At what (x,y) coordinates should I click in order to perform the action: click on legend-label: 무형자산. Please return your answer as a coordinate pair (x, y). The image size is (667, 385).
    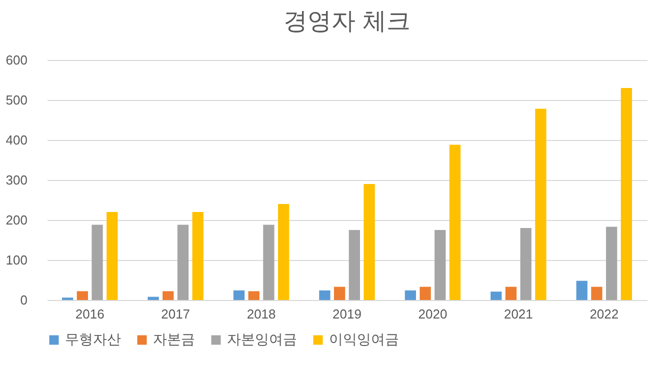
    Looking at the image, I should click on (93, 339).